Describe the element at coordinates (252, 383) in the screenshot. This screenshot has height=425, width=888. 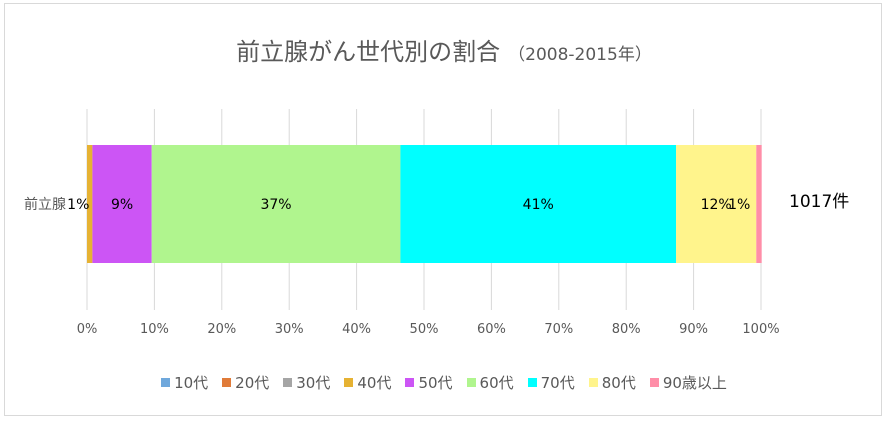
I see `legend-label: 20代` at that location.